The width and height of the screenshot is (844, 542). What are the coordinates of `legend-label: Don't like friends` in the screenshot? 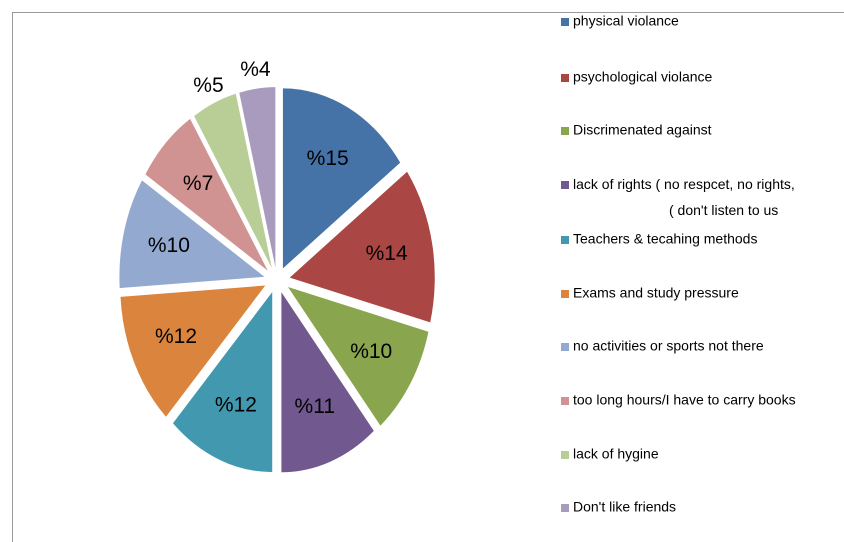 It's located at (624, 507).